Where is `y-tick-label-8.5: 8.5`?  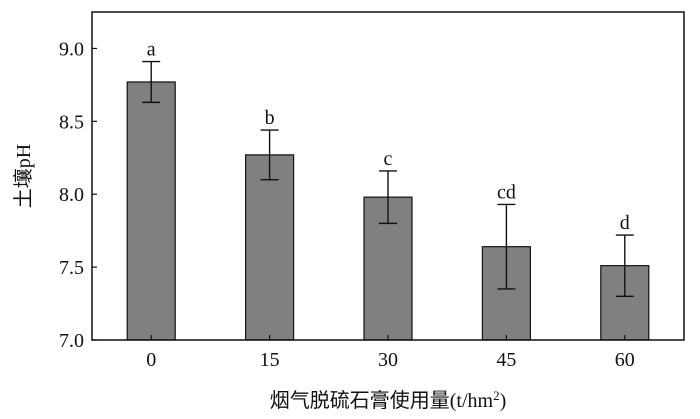
y-tick-label-8.5: 8.5 is located at coordinates (71, 122).